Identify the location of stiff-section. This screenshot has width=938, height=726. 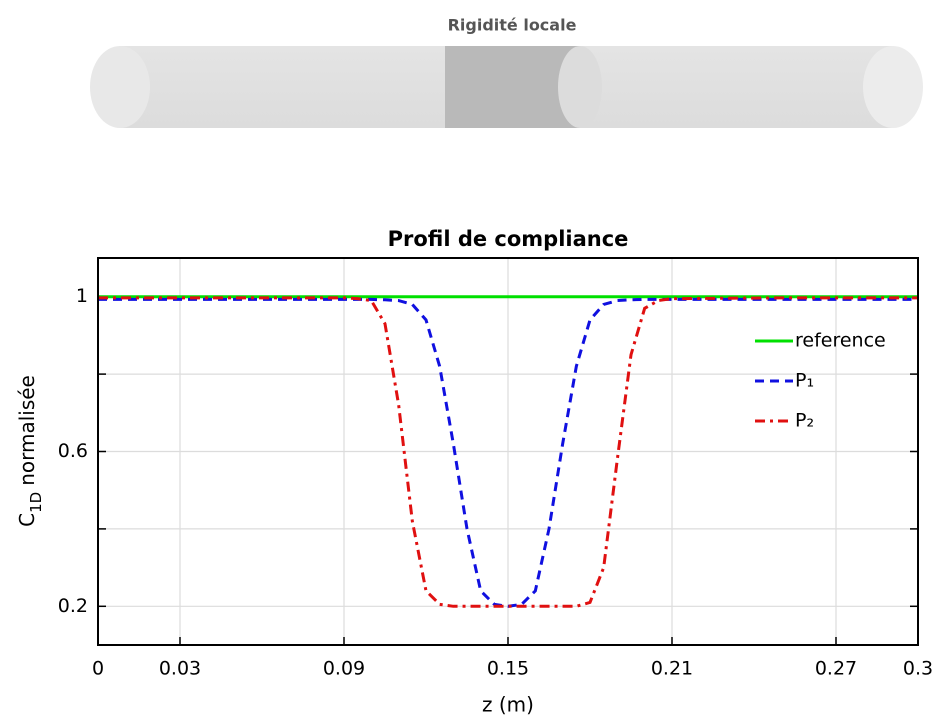
(512, 87).